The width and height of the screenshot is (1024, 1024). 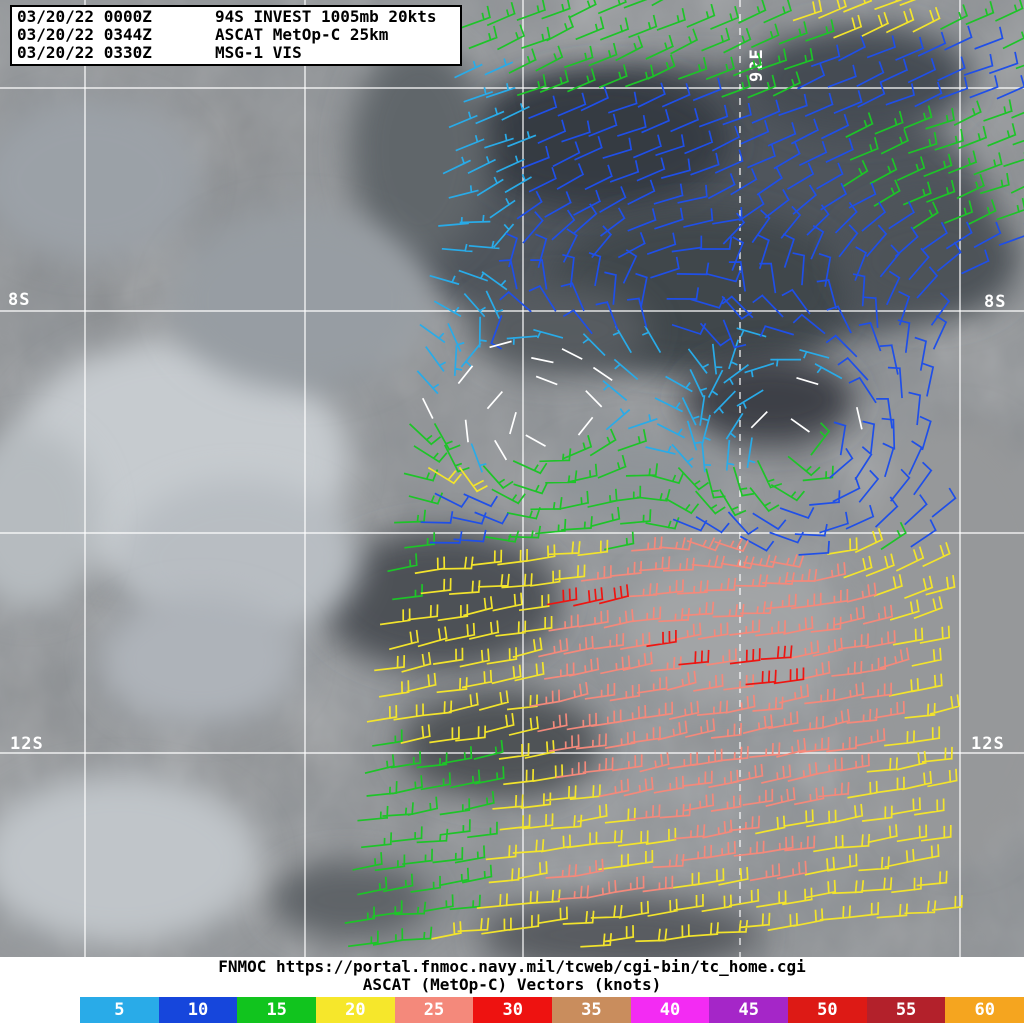 I want to click on wind-speed-colorbar: 5 10 15 20 25 30 35 40 45 50 55 60, so click(x=552, y=1010).